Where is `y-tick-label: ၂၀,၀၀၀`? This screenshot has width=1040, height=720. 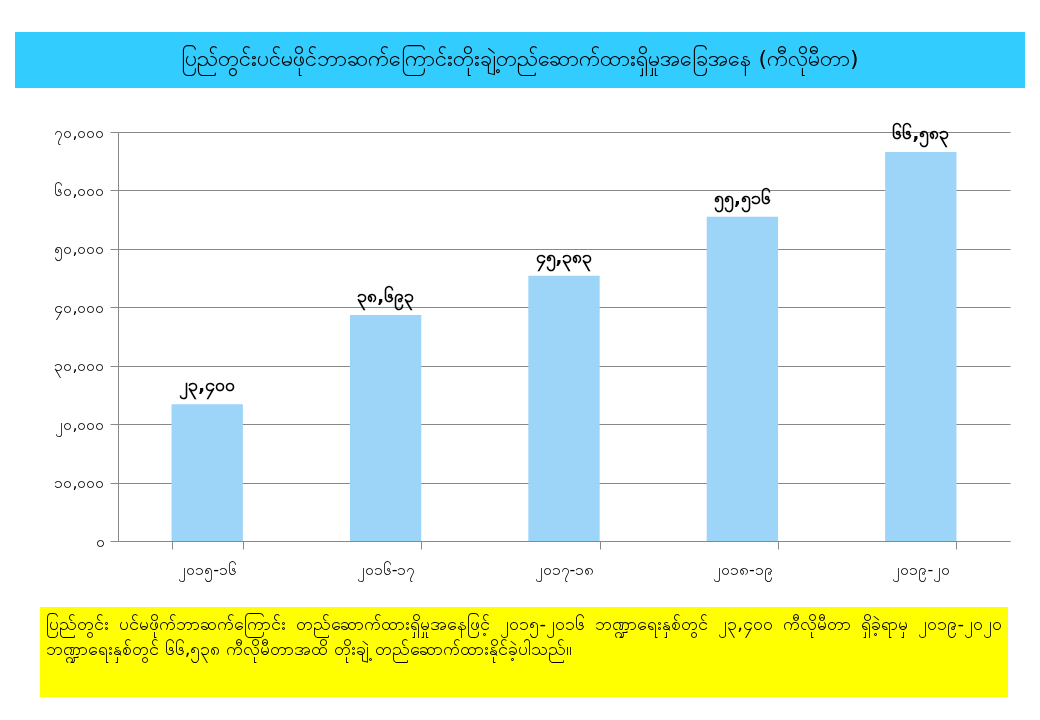 y-tick-label: ၂၀,၀၀၀ is located at coordinates (80, 425).